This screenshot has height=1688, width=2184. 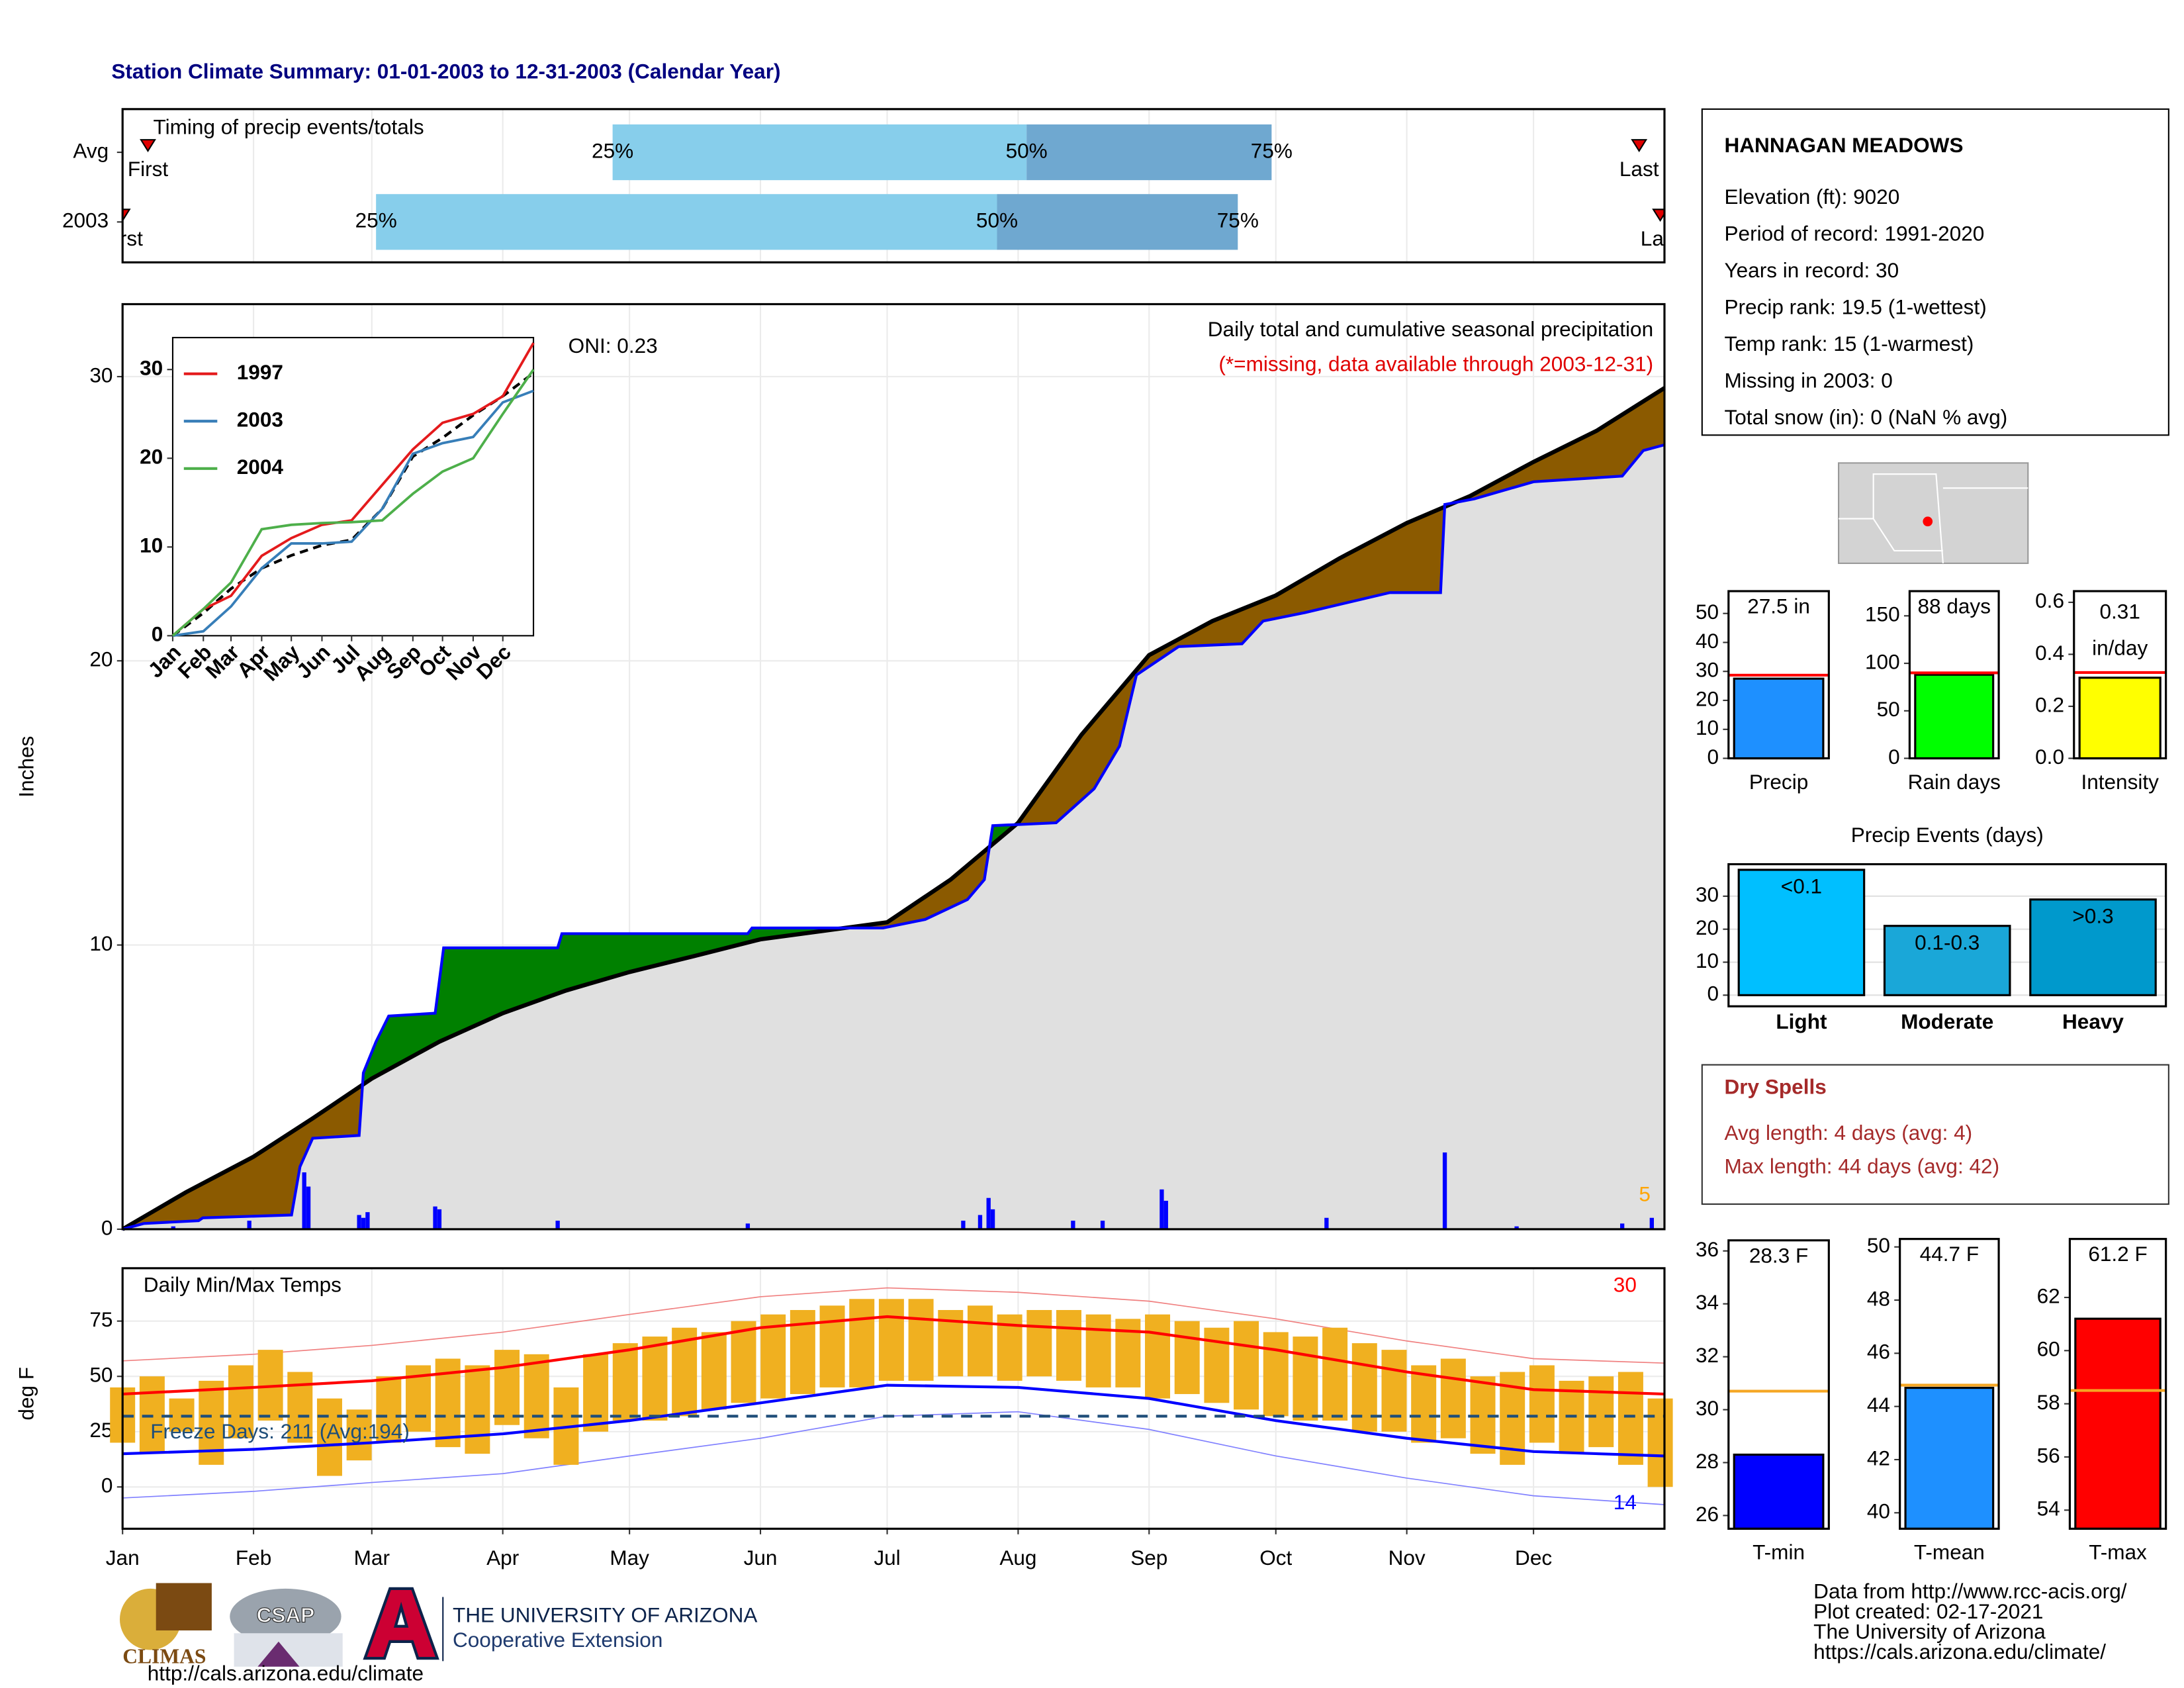 What do you see at coordinates (893, 185) in the screenshot?
I see `timing-frame` at bounding box center [893, 185].